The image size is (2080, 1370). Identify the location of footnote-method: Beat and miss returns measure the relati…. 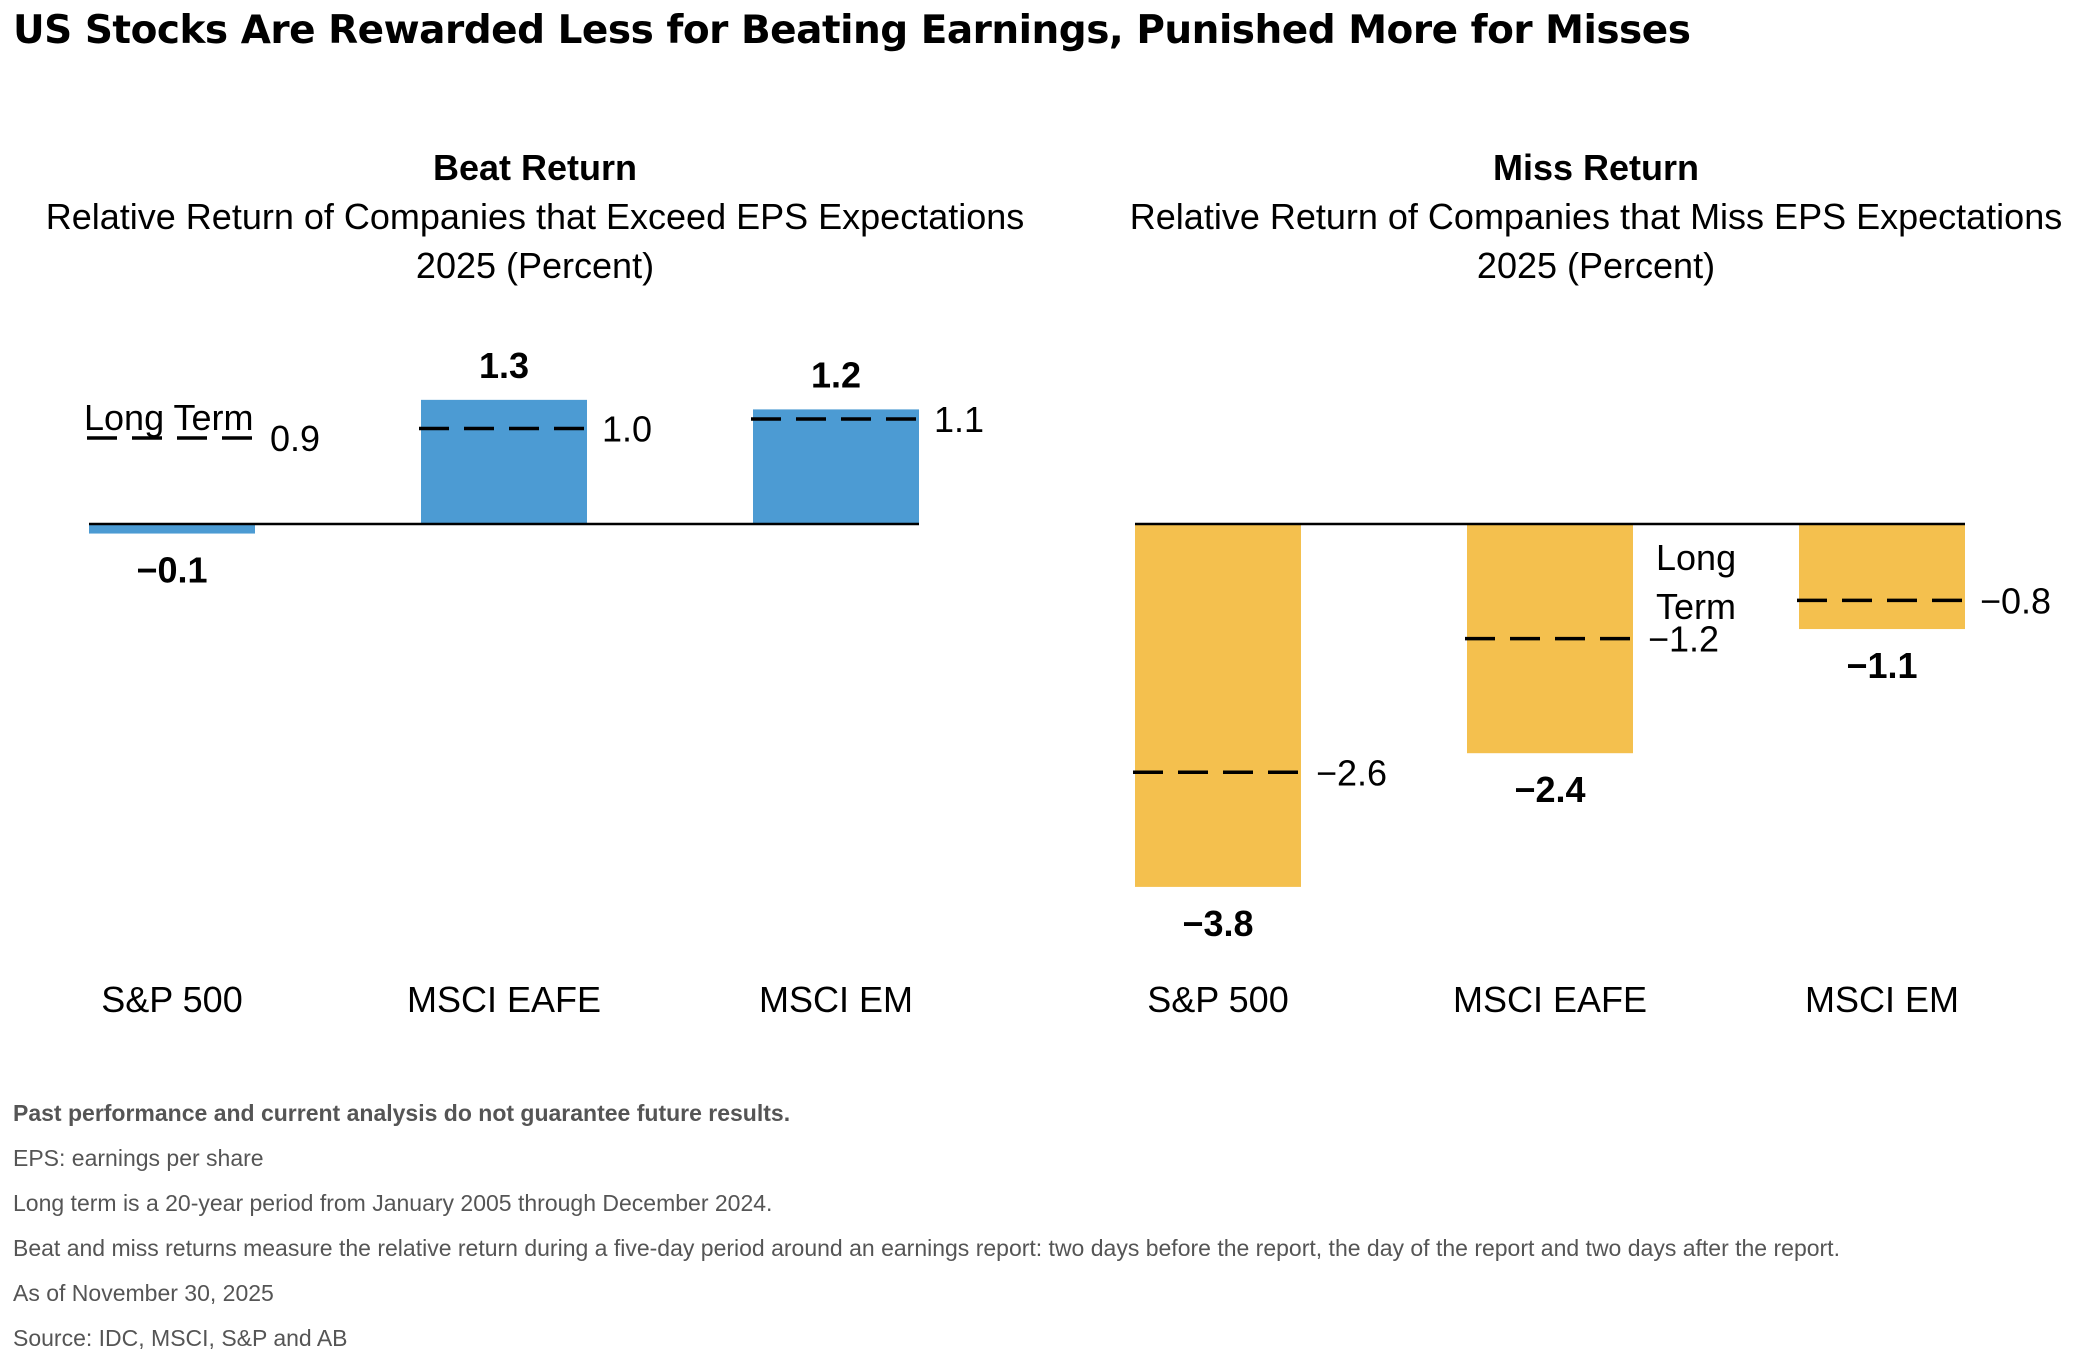
(926, 1248).